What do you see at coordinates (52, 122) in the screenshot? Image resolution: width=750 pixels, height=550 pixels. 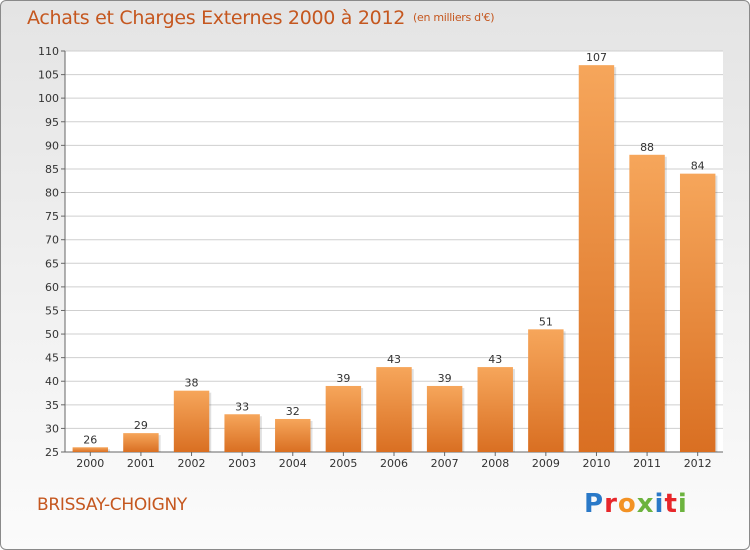 I see `y-tick-label: 95` at bounding box center [52, 122].